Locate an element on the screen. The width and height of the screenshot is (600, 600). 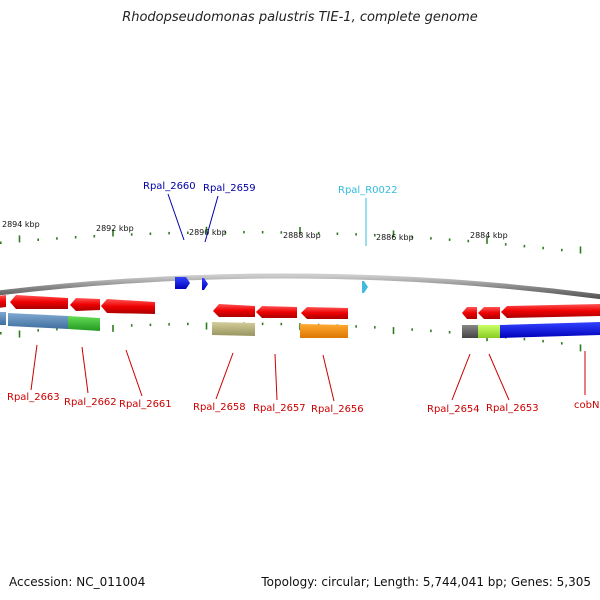
gene-label-cobn: cobN is located at coordinates (586, 405).